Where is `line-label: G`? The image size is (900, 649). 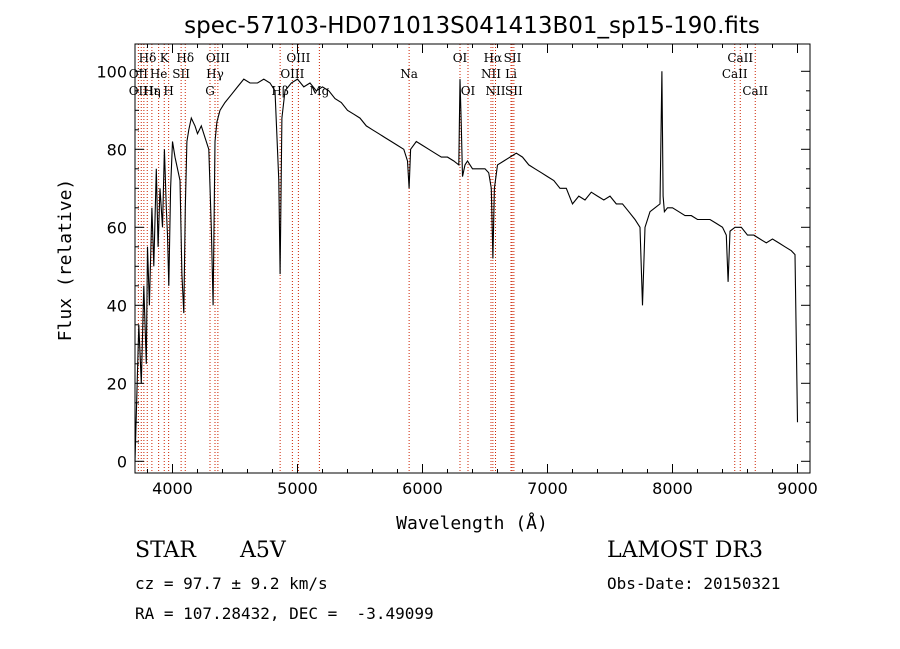
line-label: G is located at coordinates (210, 91).